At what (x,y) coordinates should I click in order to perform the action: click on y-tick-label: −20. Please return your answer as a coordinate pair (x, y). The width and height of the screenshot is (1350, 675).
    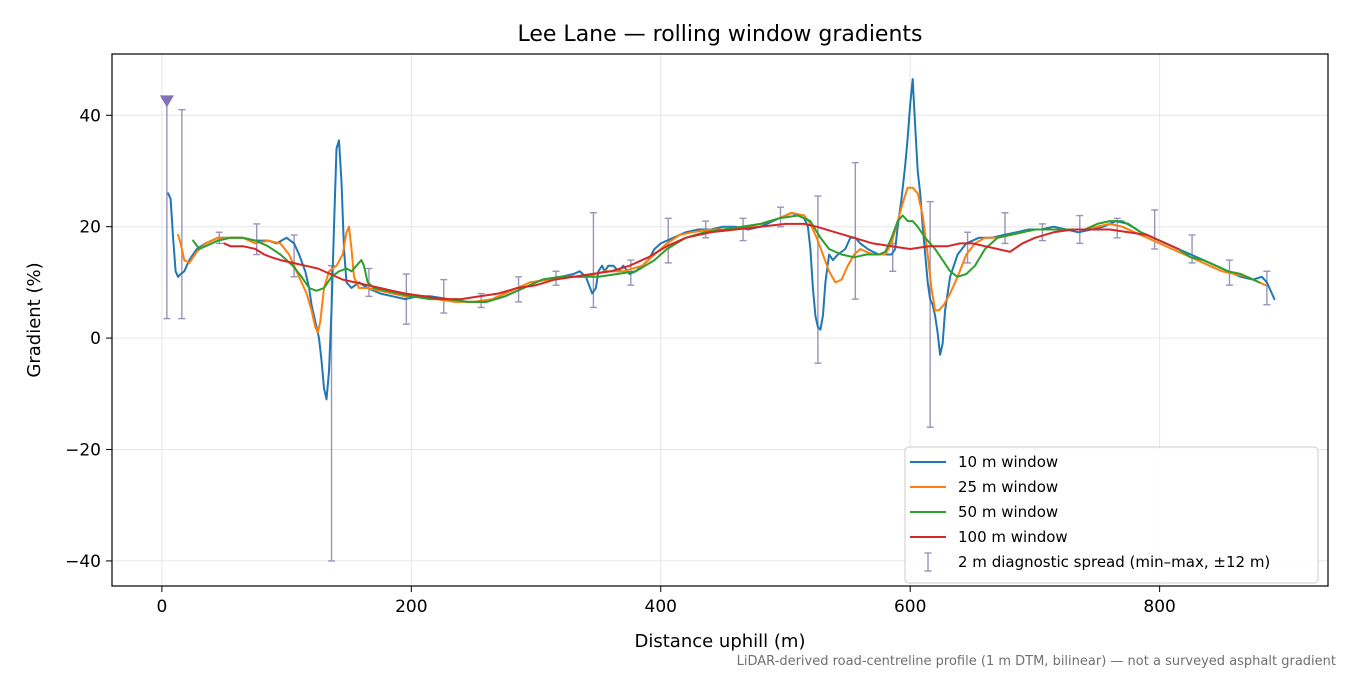
    Looking at the image, I should click on (83, 451).